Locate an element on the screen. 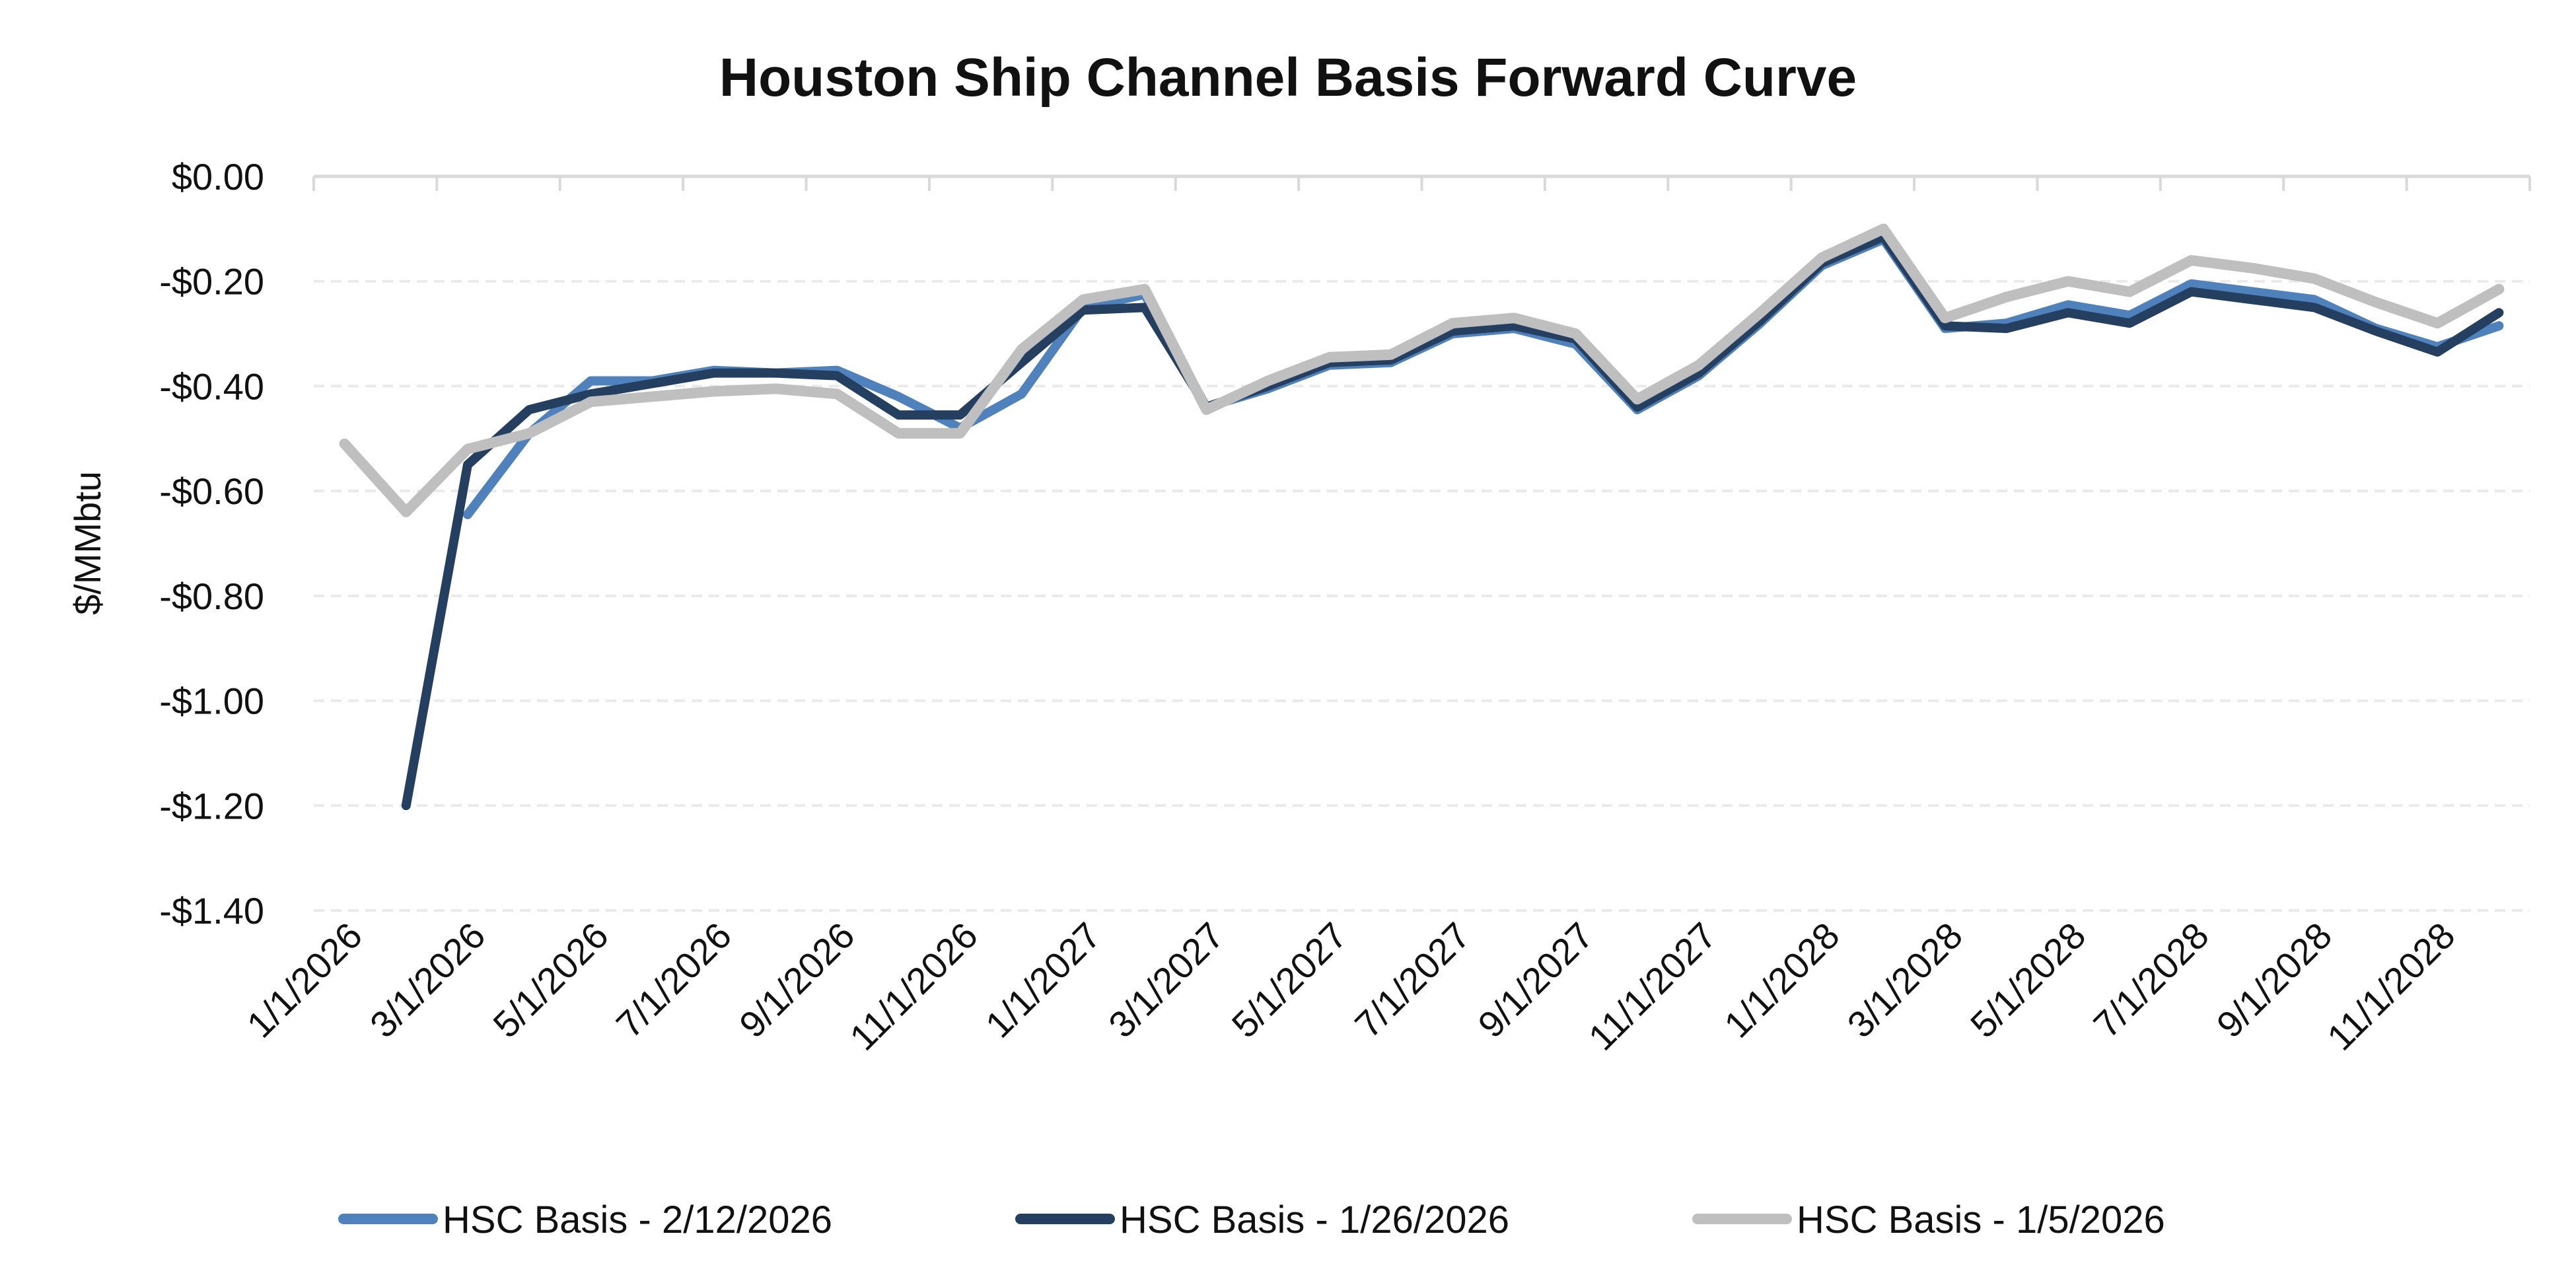  x-tick-label: 1/1/2026 is located at coordinates (304, 980).